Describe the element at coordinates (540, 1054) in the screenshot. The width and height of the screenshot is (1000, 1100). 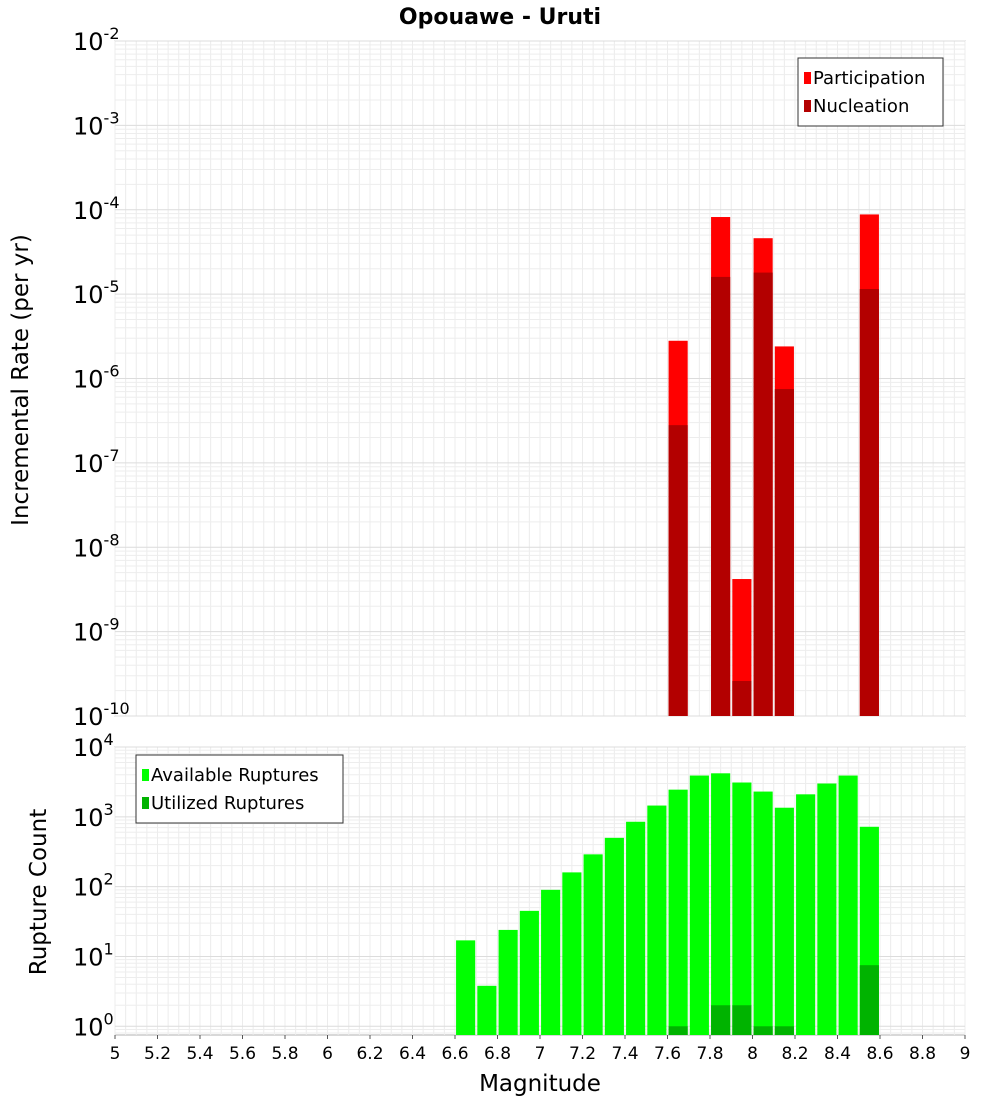
I see `x-tick-label: 7` at that location.